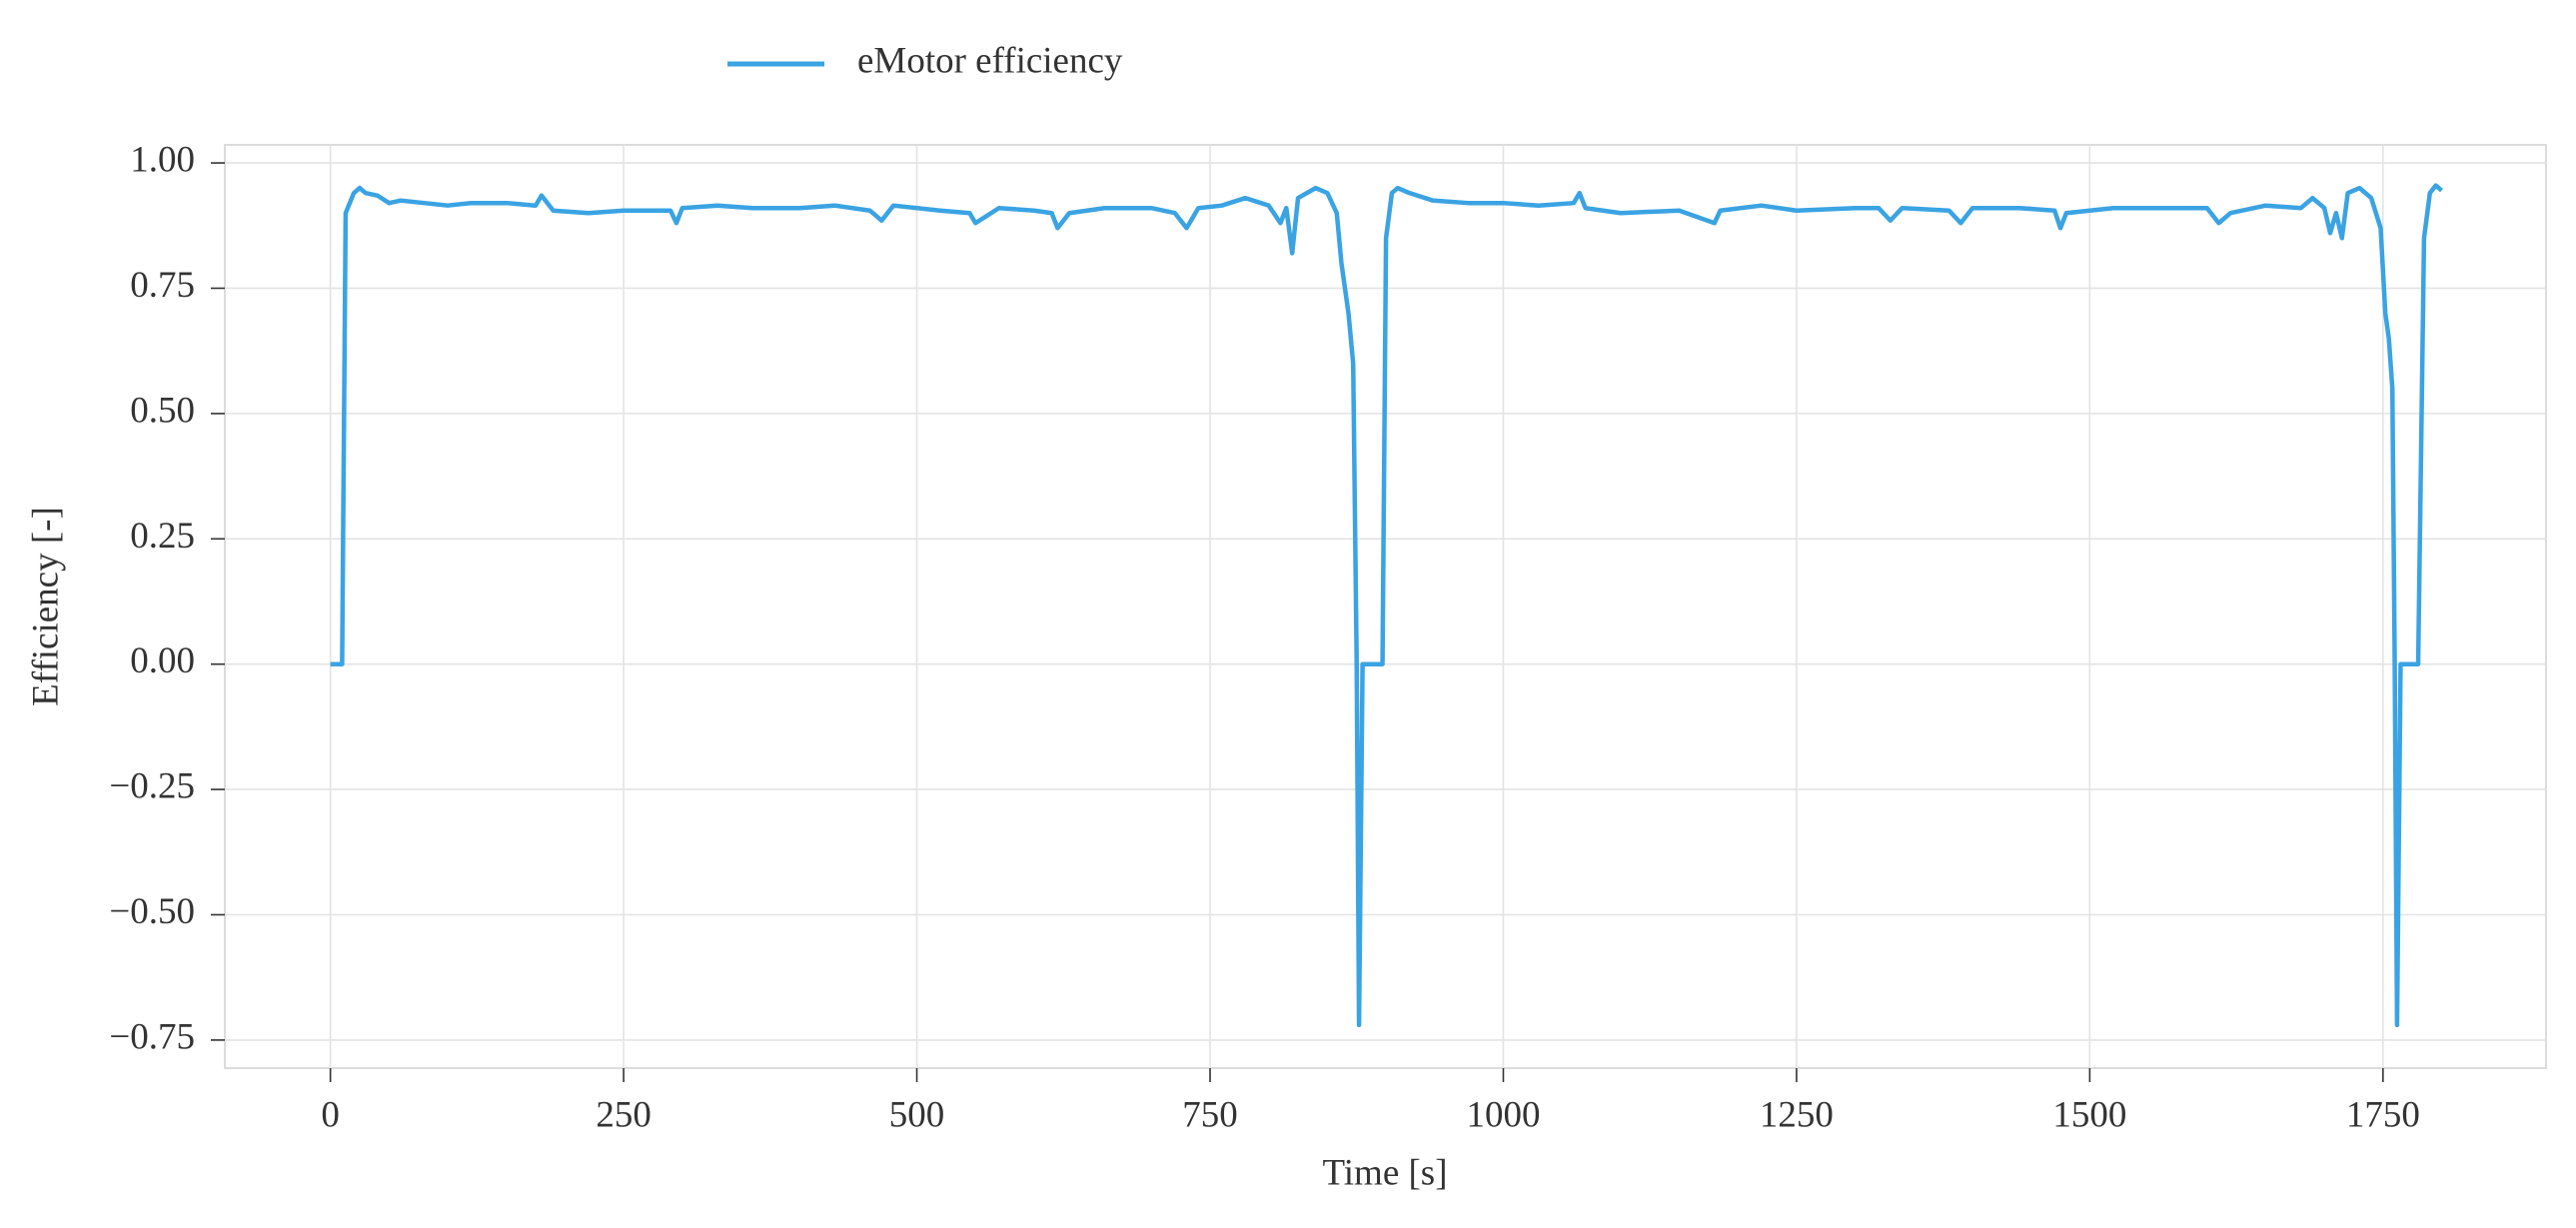 The height and width of the screenshot is (1228, 2576). What do you see at coordinates (1503, 1114) in the screenshot?
I see `x-tick-label: 1000` at bounding box center [1503, 1114].